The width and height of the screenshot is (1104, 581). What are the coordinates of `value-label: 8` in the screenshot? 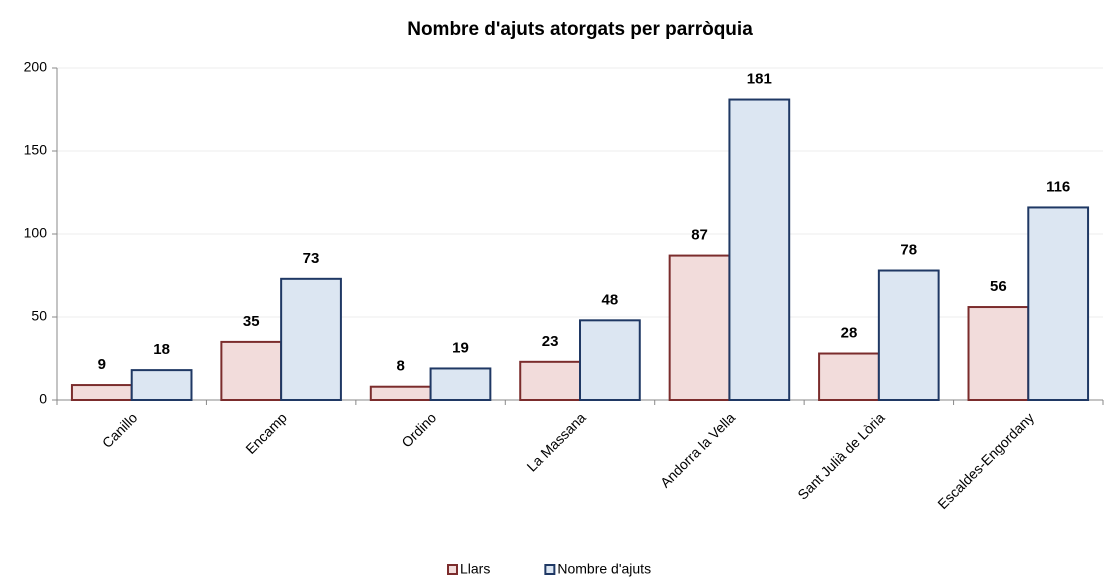 It's located at (401, 366).